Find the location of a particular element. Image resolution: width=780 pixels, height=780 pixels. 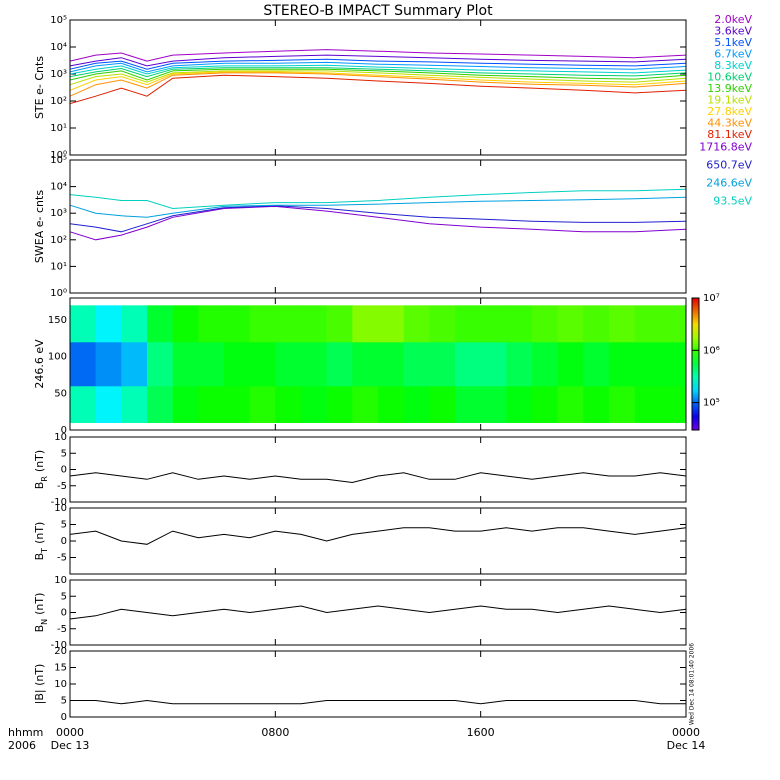

y-tick-label: 10⁰ is located at coordinates (58, 155).